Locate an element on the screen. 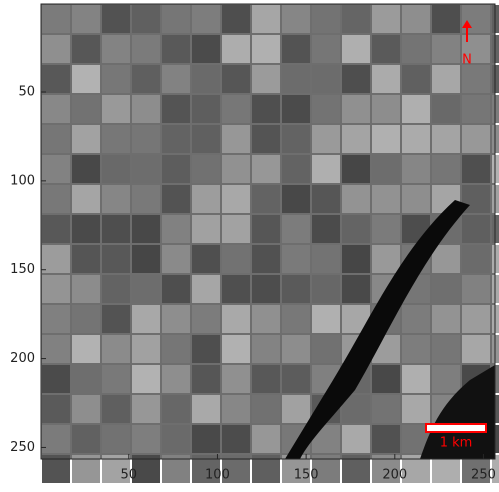 The width and height of the screenshot is (499, 492). x-tick-label: 50 is located at coordinates (129, 475).